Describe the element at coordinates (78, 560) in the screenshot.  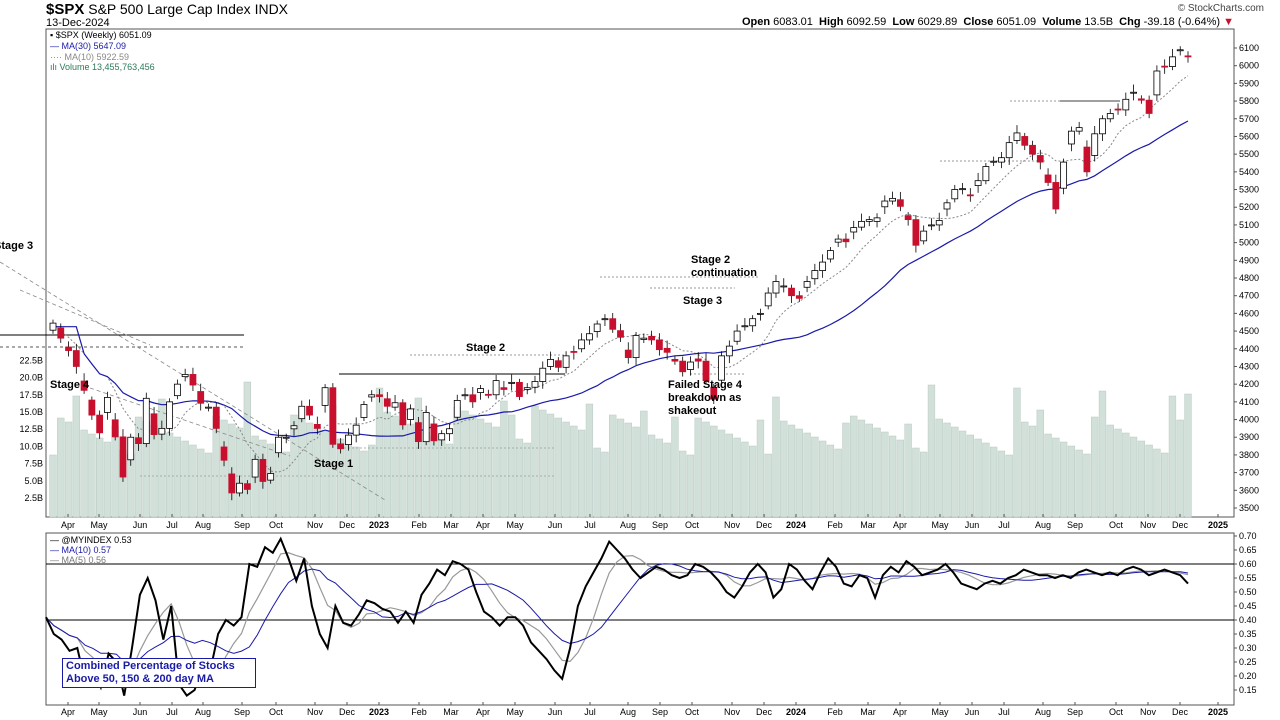
I see `legend-ind-ma5: — MA(5) 0.56` at that location.